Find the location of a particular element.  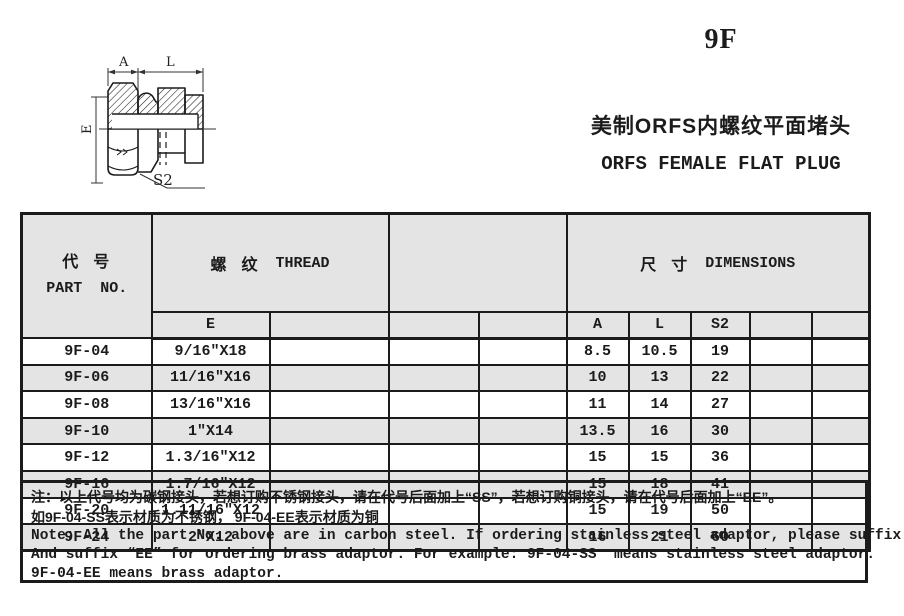

cell-s2: 50 is located at coordinates (720, 511).